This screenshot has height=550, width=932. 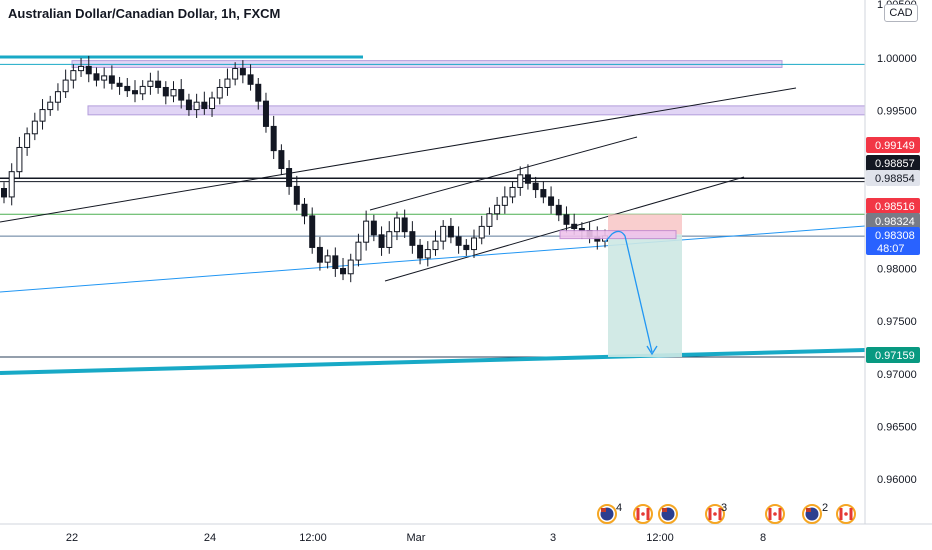 I want to click on countdown-label: 48:07, so click(x=891, y=249).